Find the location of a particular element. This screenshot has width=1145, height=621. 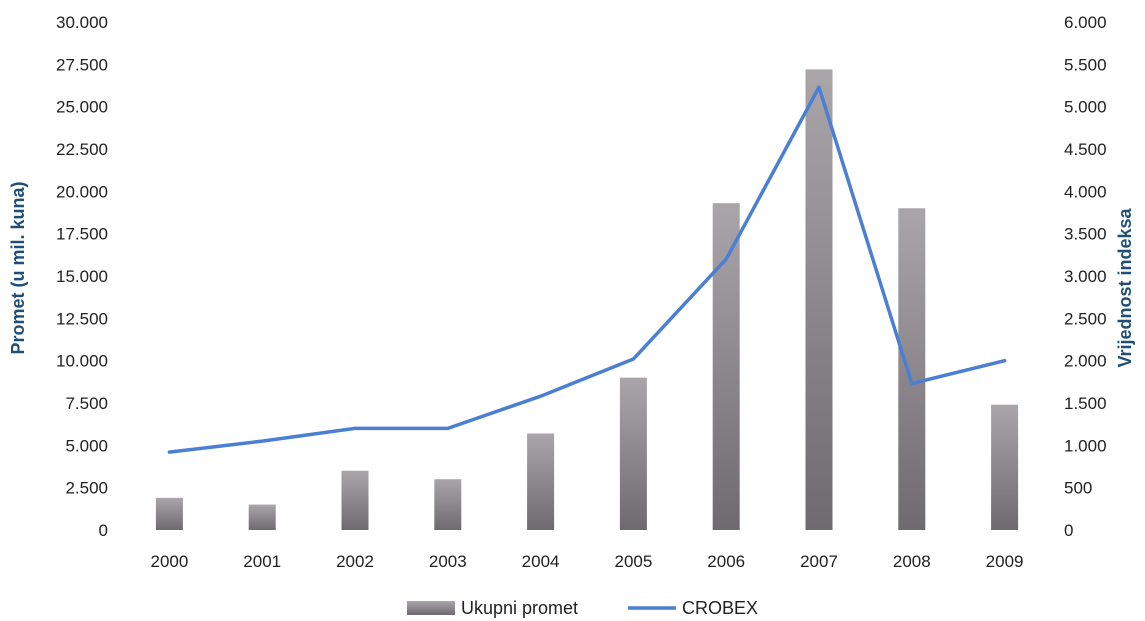

right-axis-tick-label: 500 is located at coordinates (1078, 488).